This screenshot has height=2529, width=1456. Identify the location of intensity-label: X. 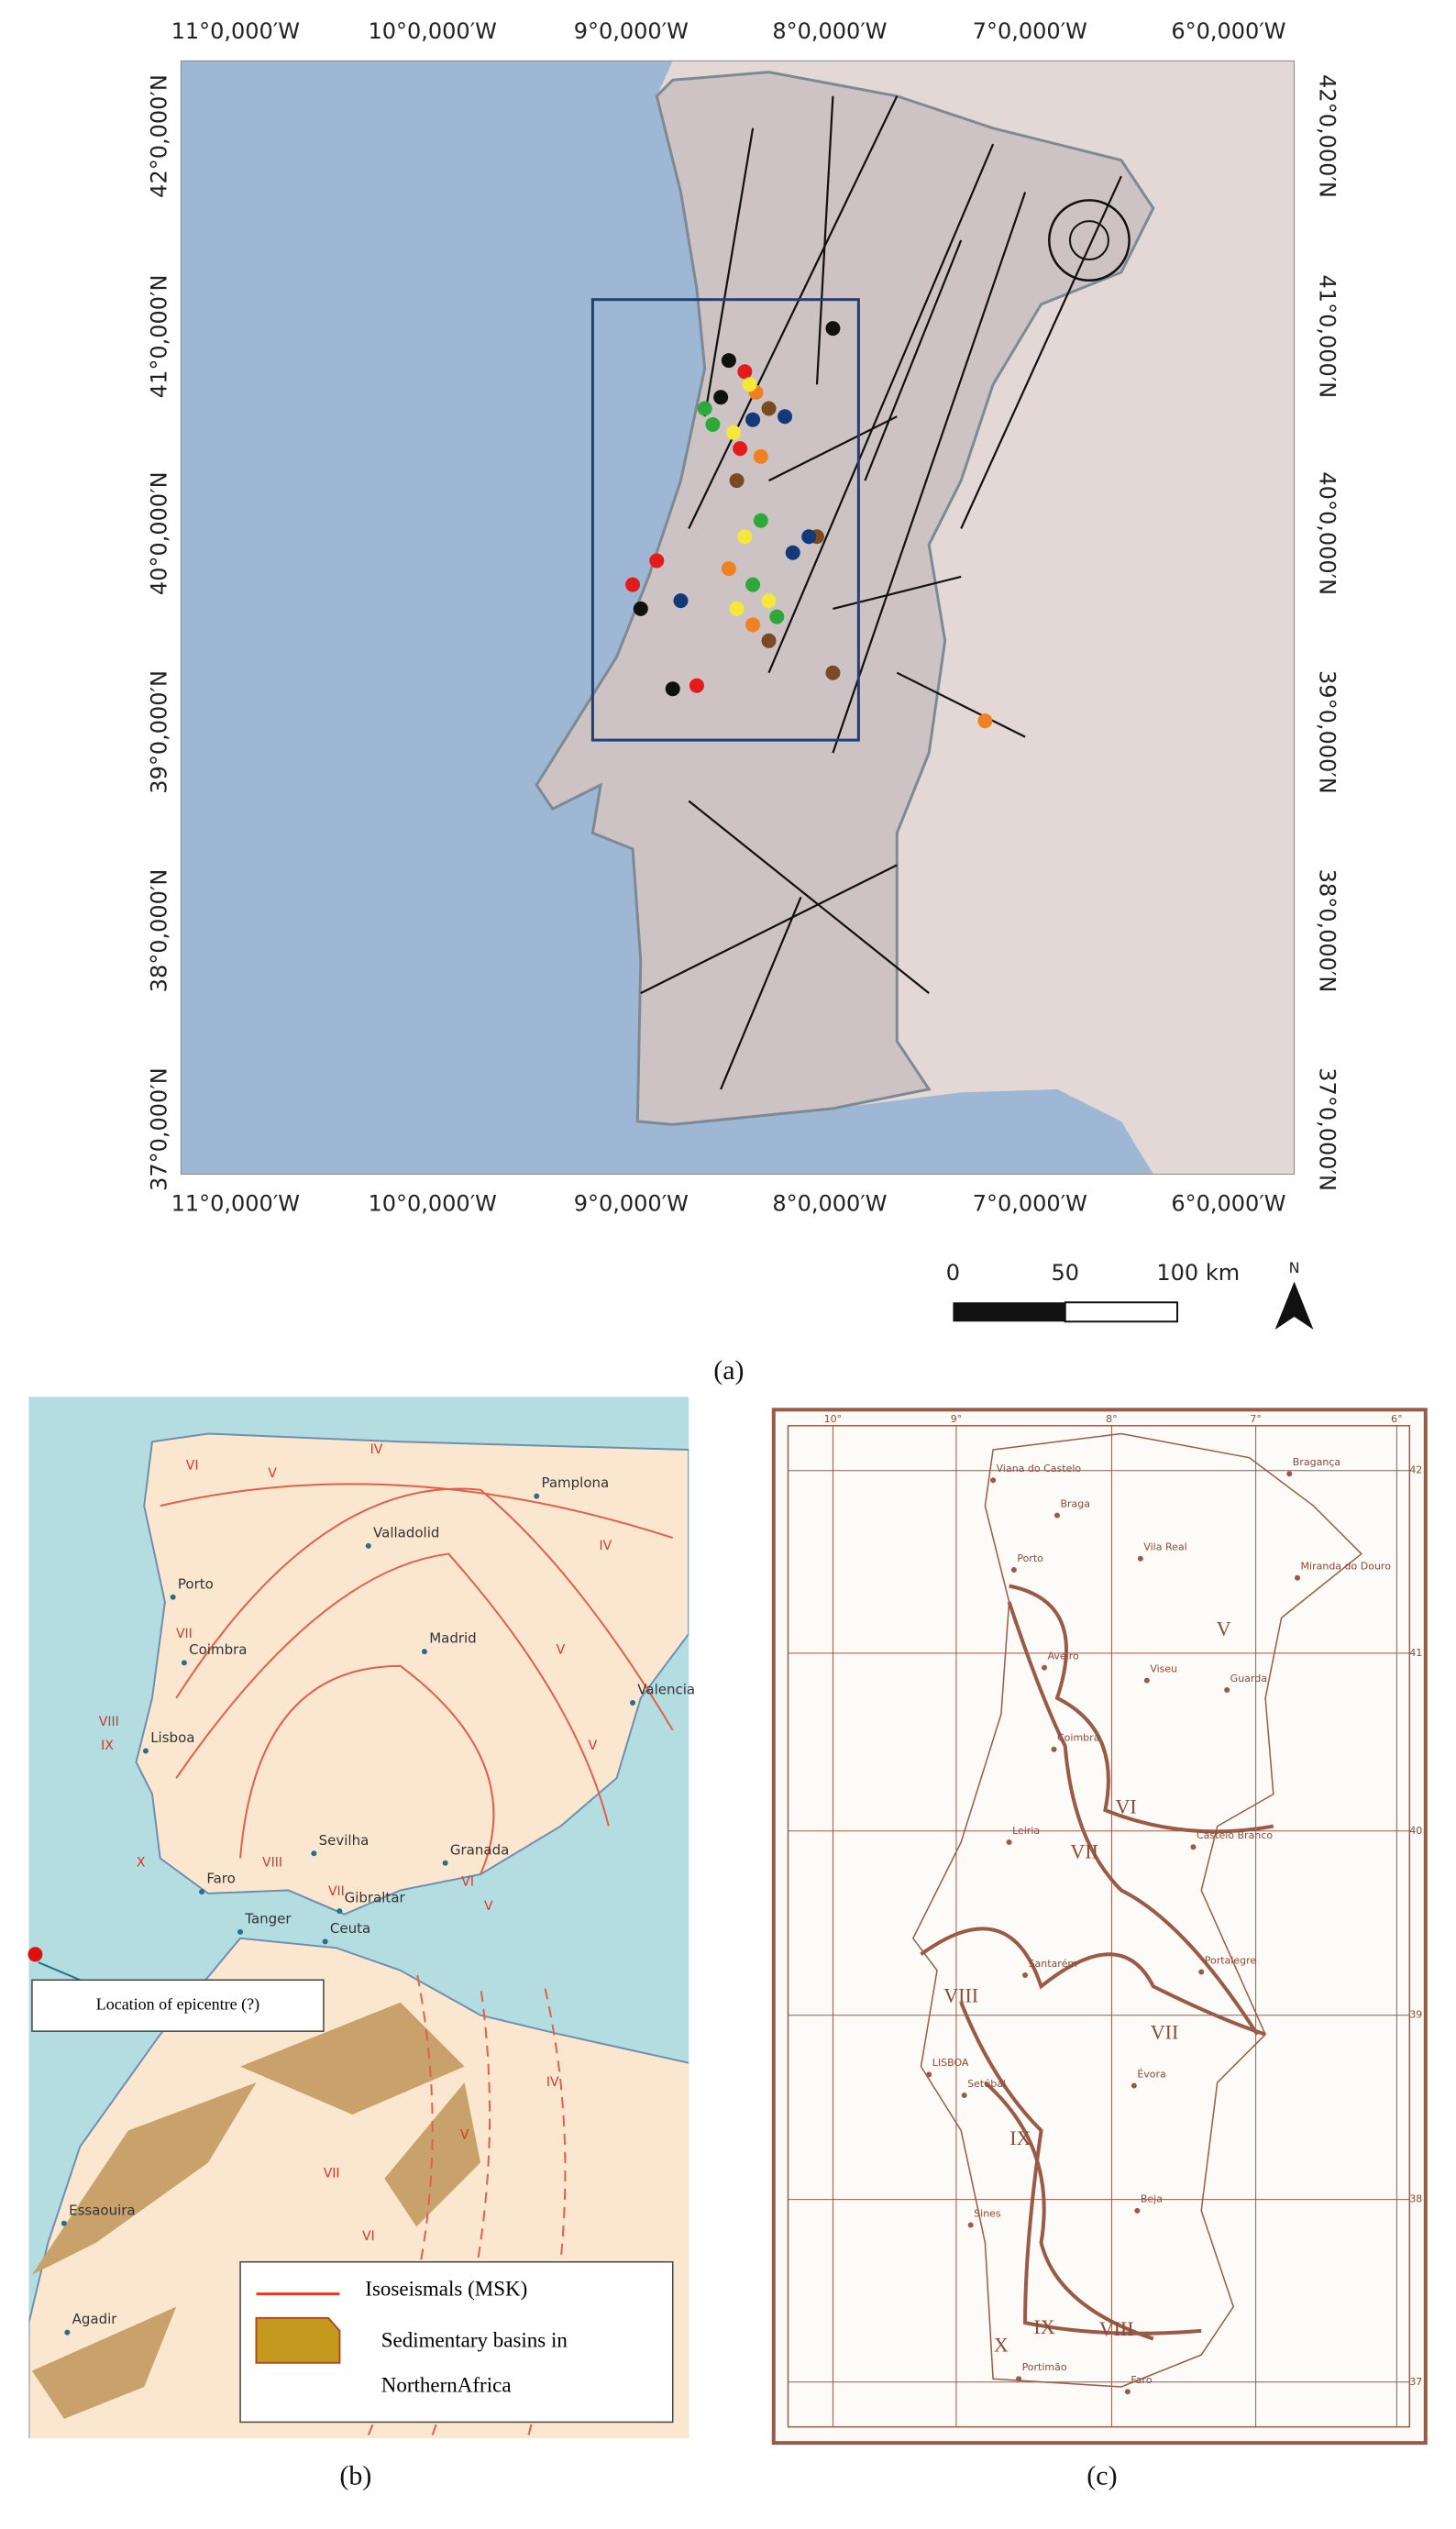
(141, 1863).